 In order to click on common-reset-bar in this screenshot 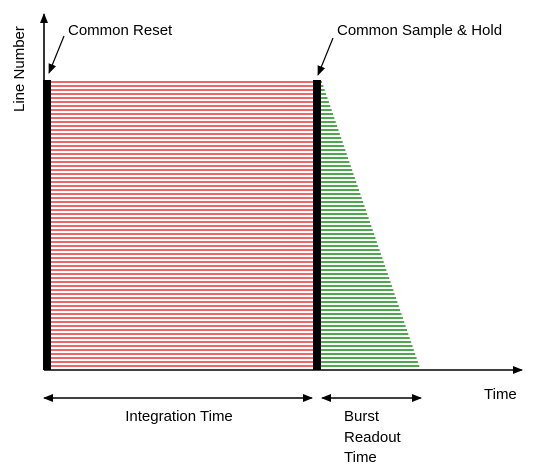, I will do `click(47, 225)`.